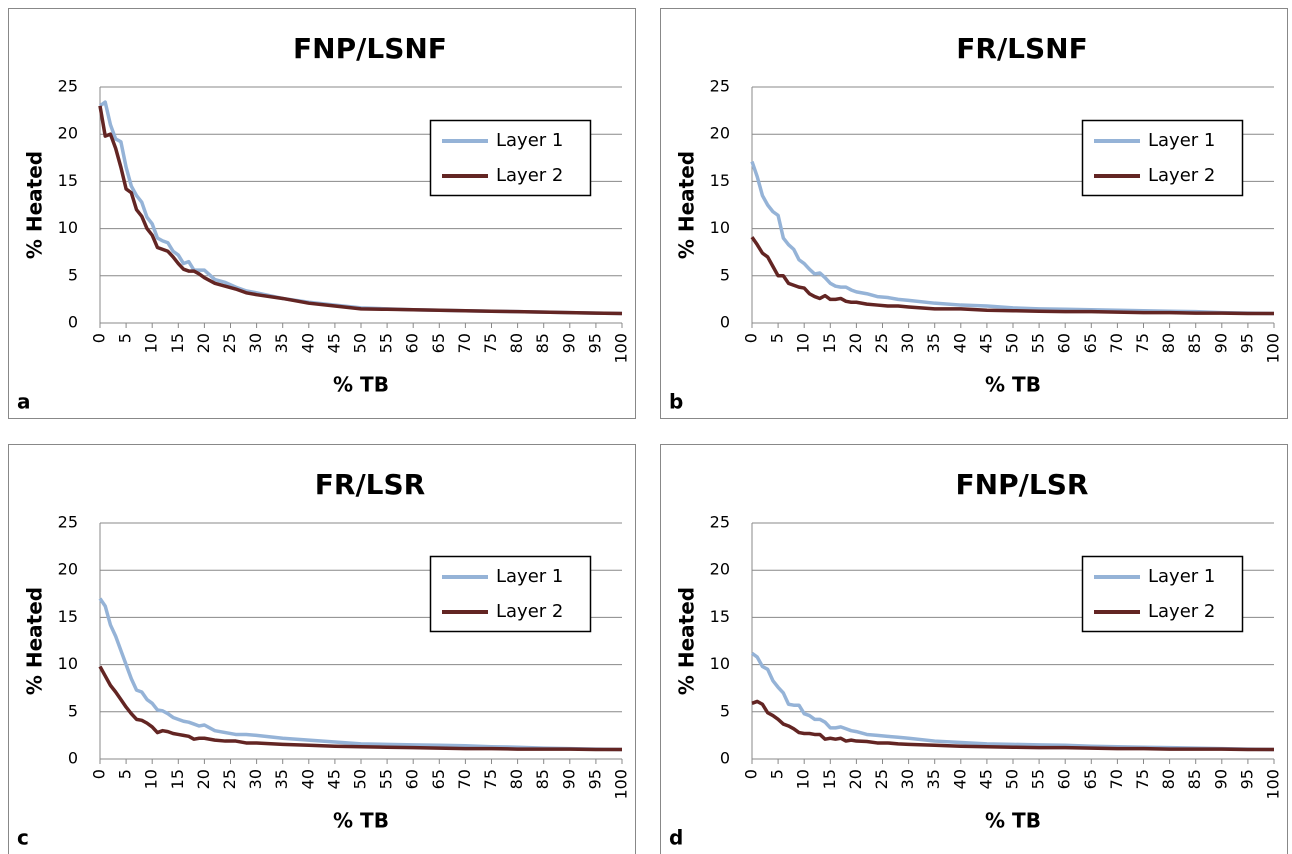 The height and width of the screenshot is (854, 1292). Describe the element at coordinates (676, 838) in the screenshot. I see `panel-label: d` at that location.